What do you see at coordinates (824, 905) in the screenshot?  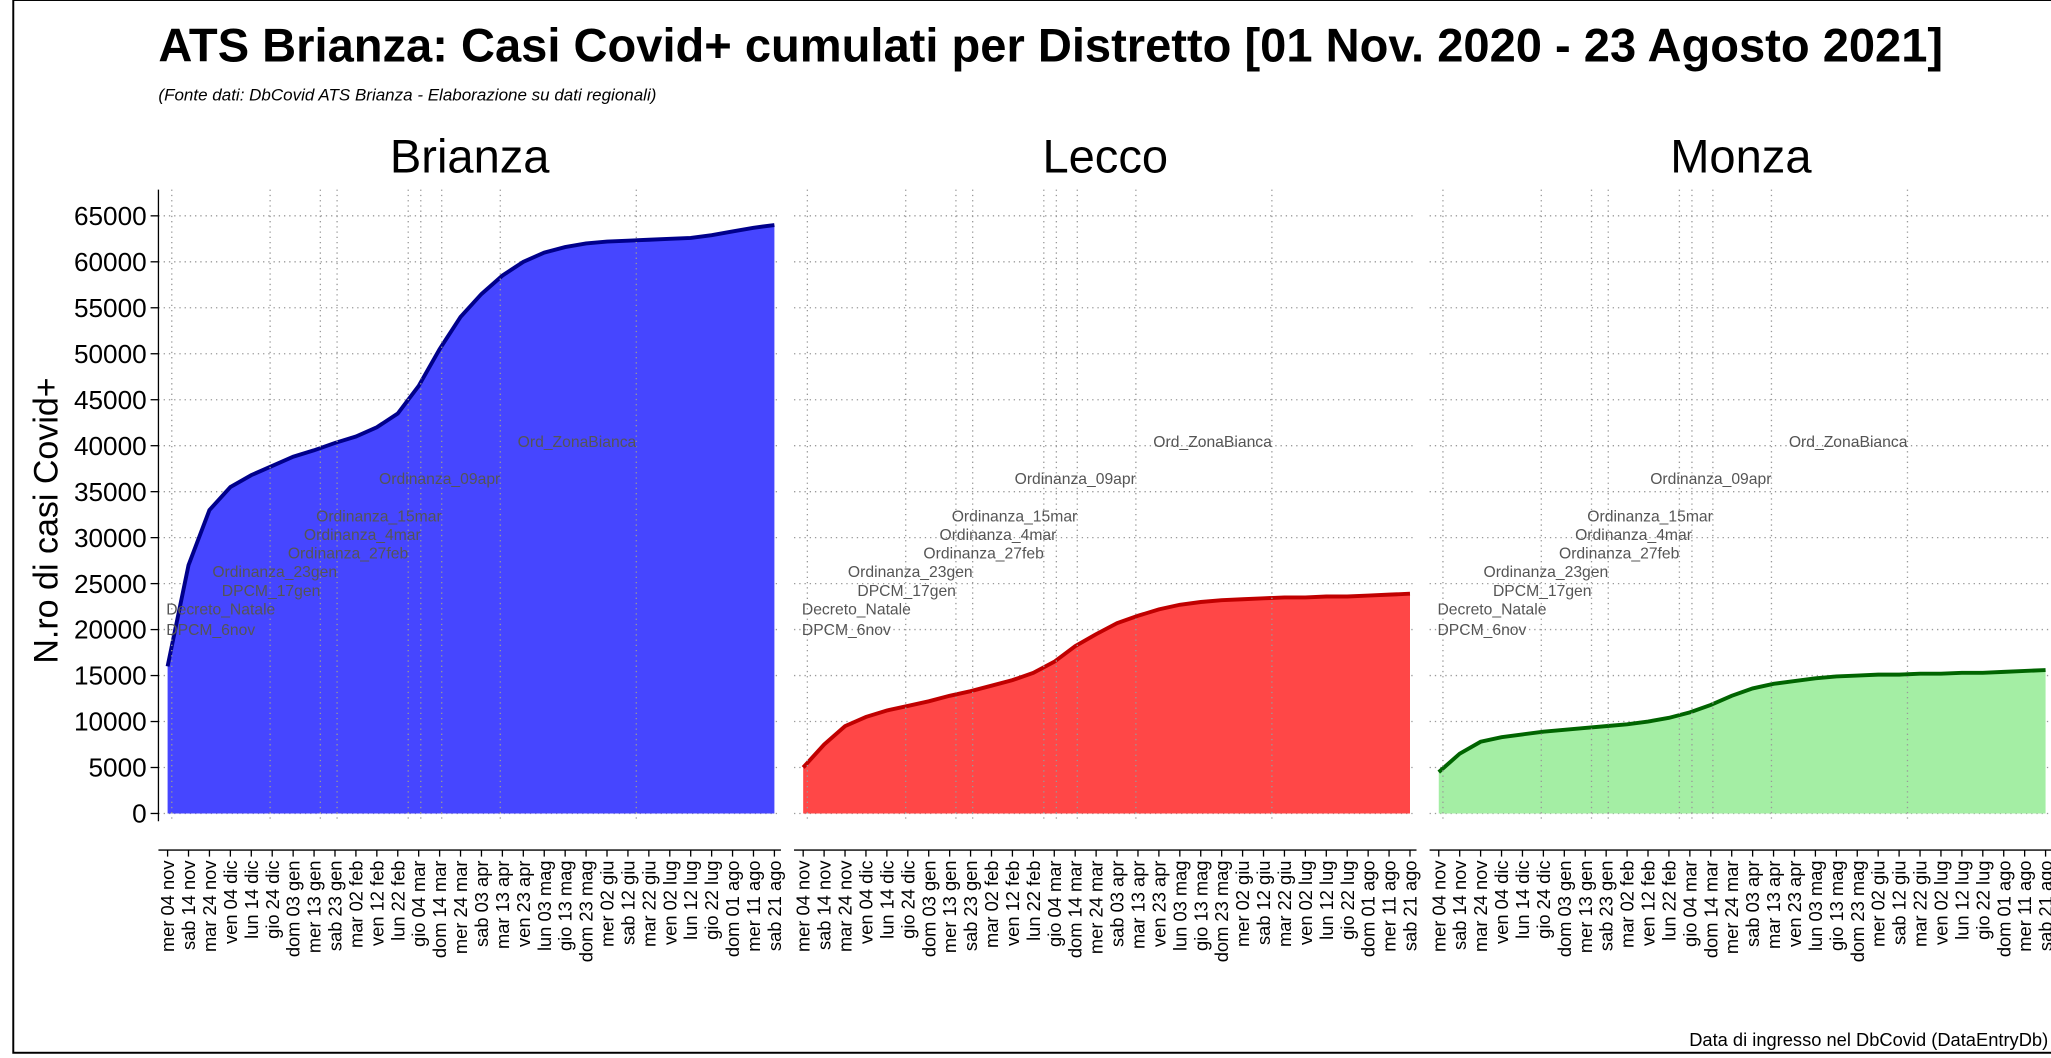 I see `x-tick-label: sab 14 nov` at bounding box center [824, 905].